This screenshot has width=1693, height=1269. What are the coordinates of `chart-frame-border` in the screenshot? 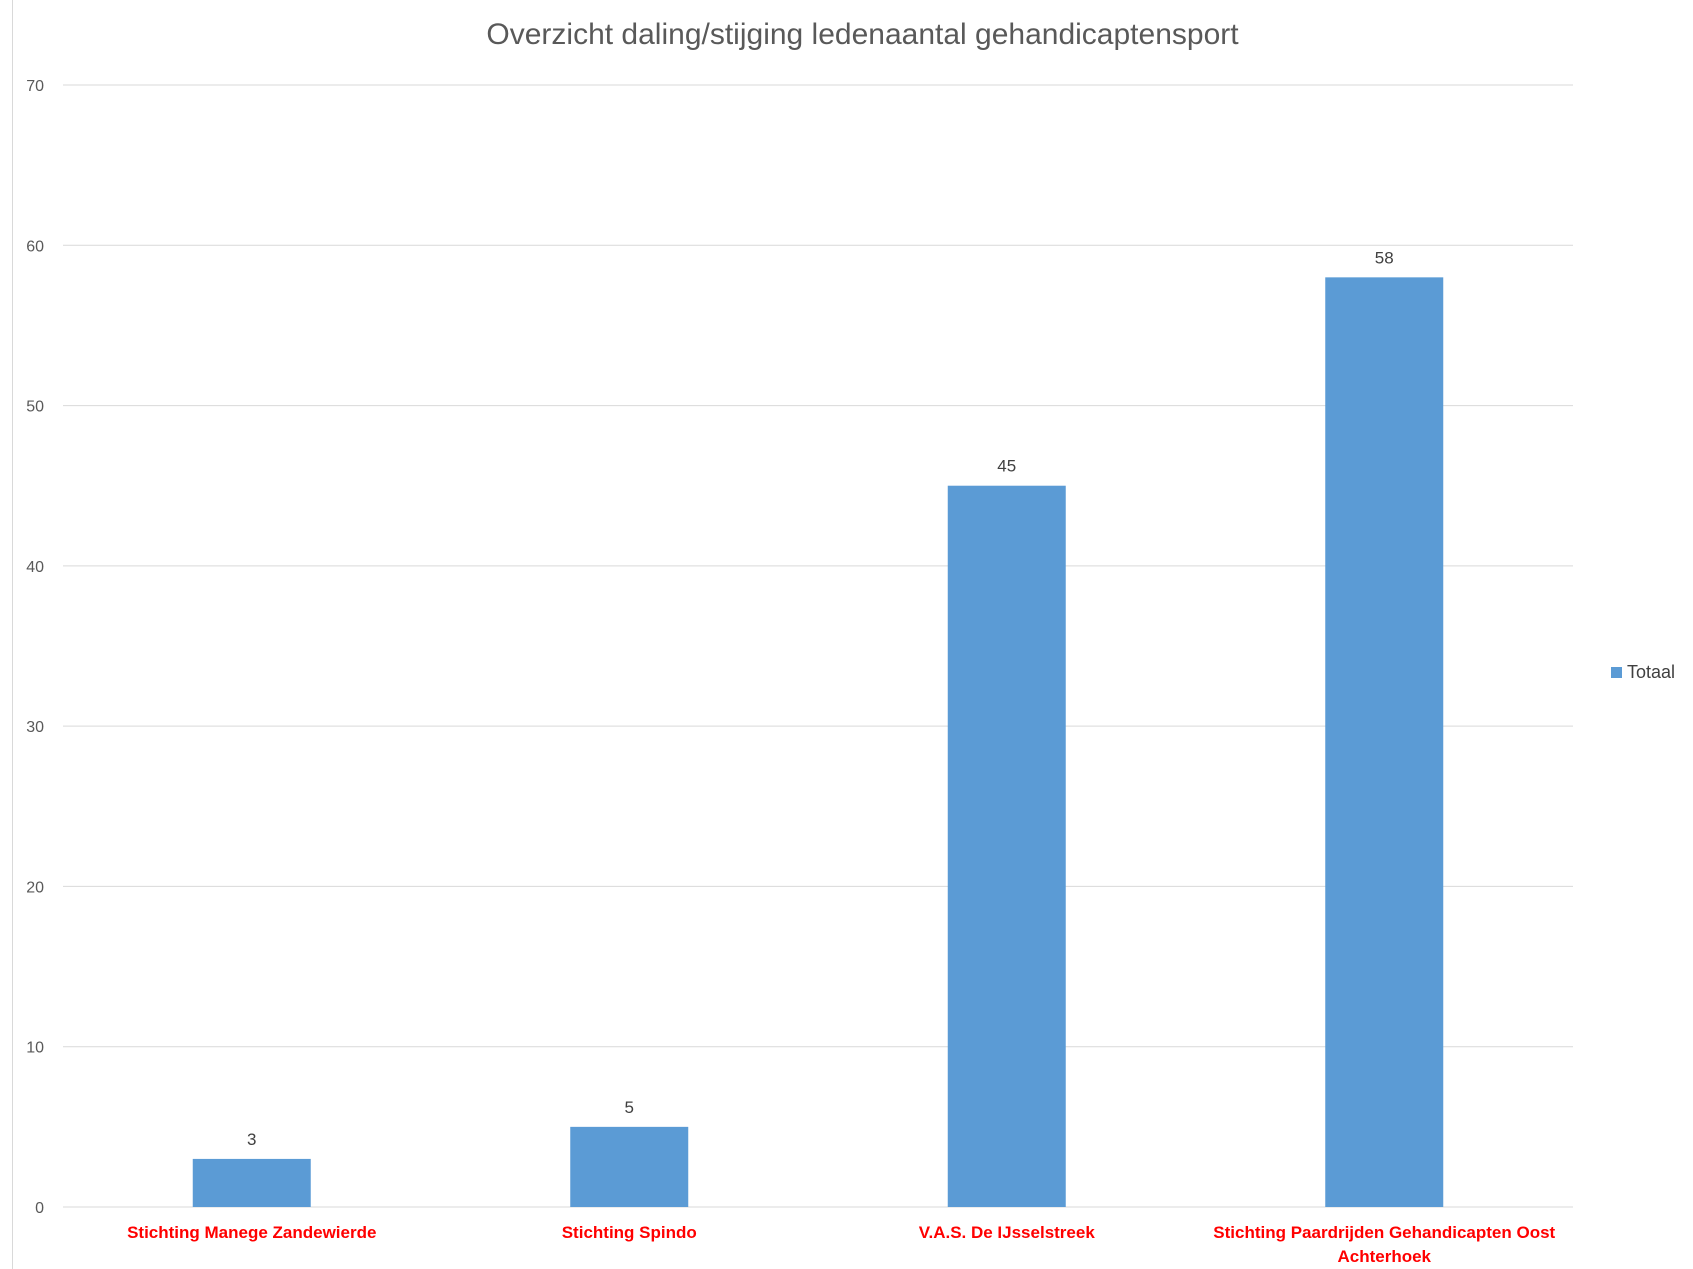 It's located at (12, 634).